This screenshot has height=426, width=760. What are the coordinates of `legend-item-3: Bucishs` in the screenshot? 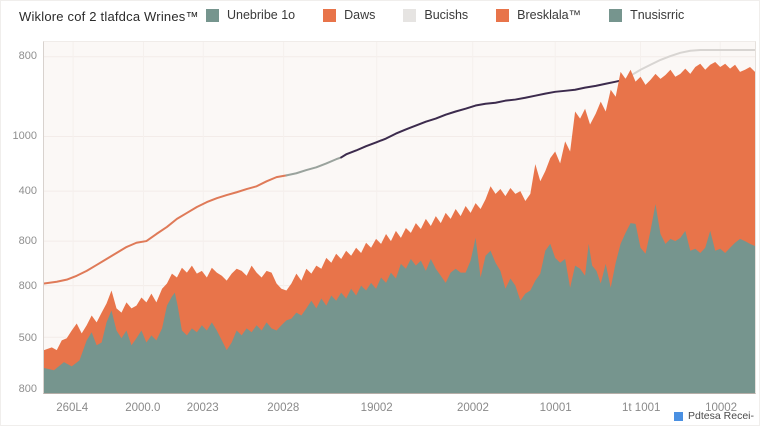 It's located at (435, 15).